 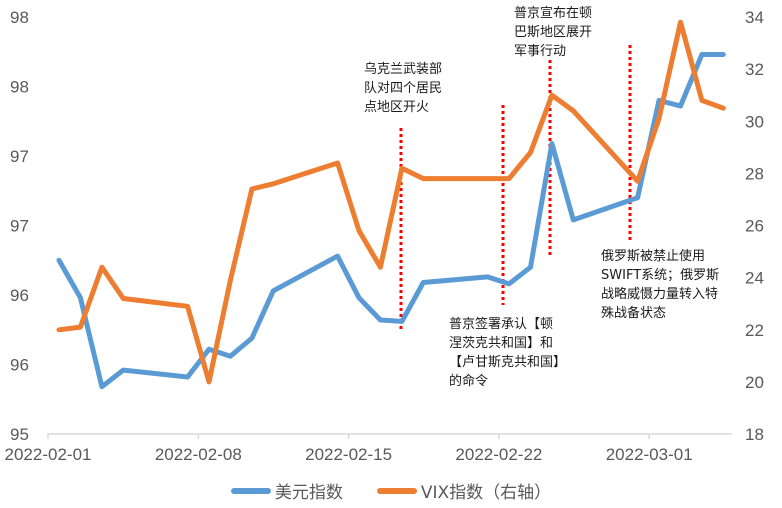 I want to click on annotation-text: 涅茨克共和国】和, so click(x=501, y=343).